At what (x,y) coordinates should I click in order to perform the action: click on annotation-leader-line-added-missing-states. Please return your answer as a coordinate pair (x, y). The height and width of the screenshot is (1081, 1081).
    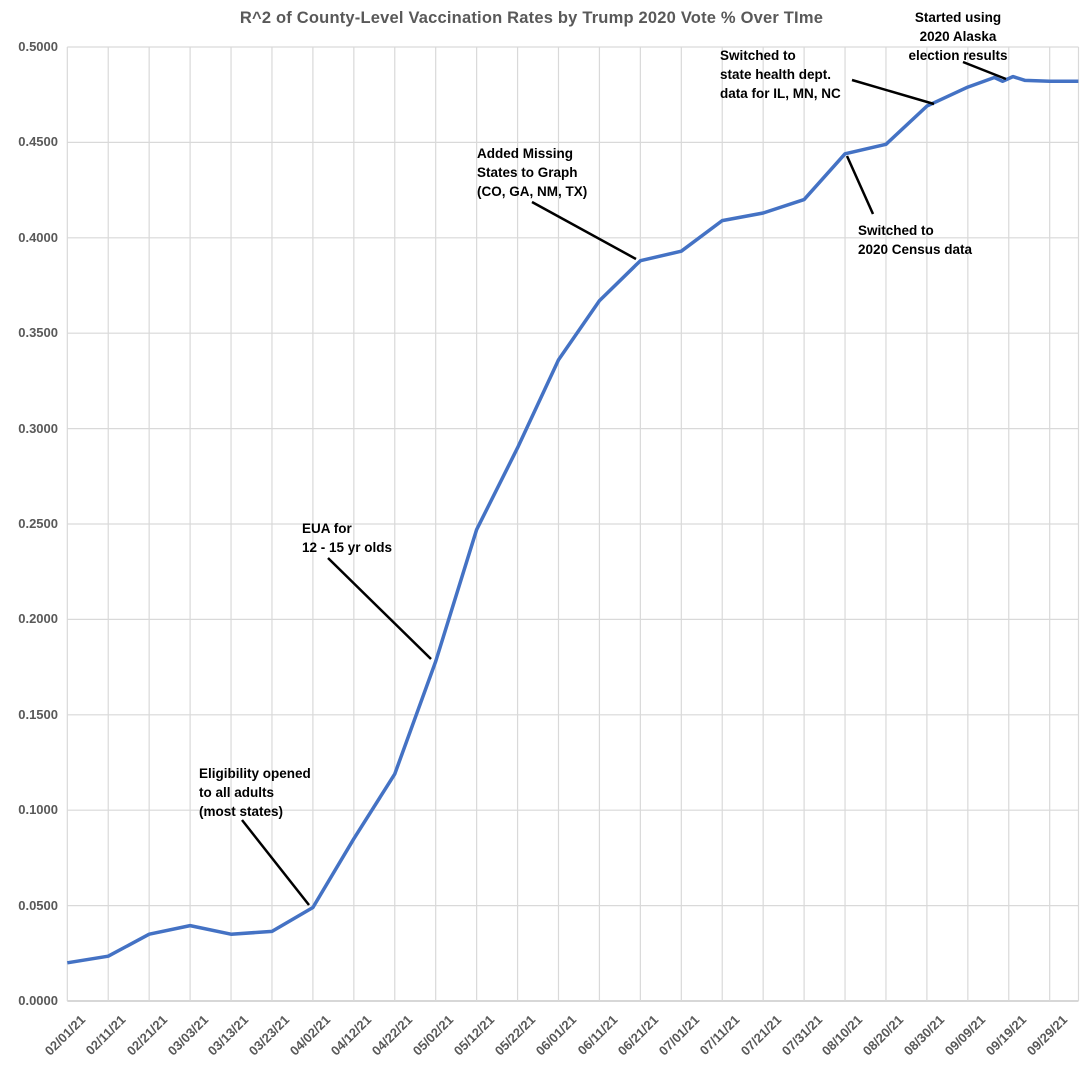
    Looking at the image, I should click on (584, 230).